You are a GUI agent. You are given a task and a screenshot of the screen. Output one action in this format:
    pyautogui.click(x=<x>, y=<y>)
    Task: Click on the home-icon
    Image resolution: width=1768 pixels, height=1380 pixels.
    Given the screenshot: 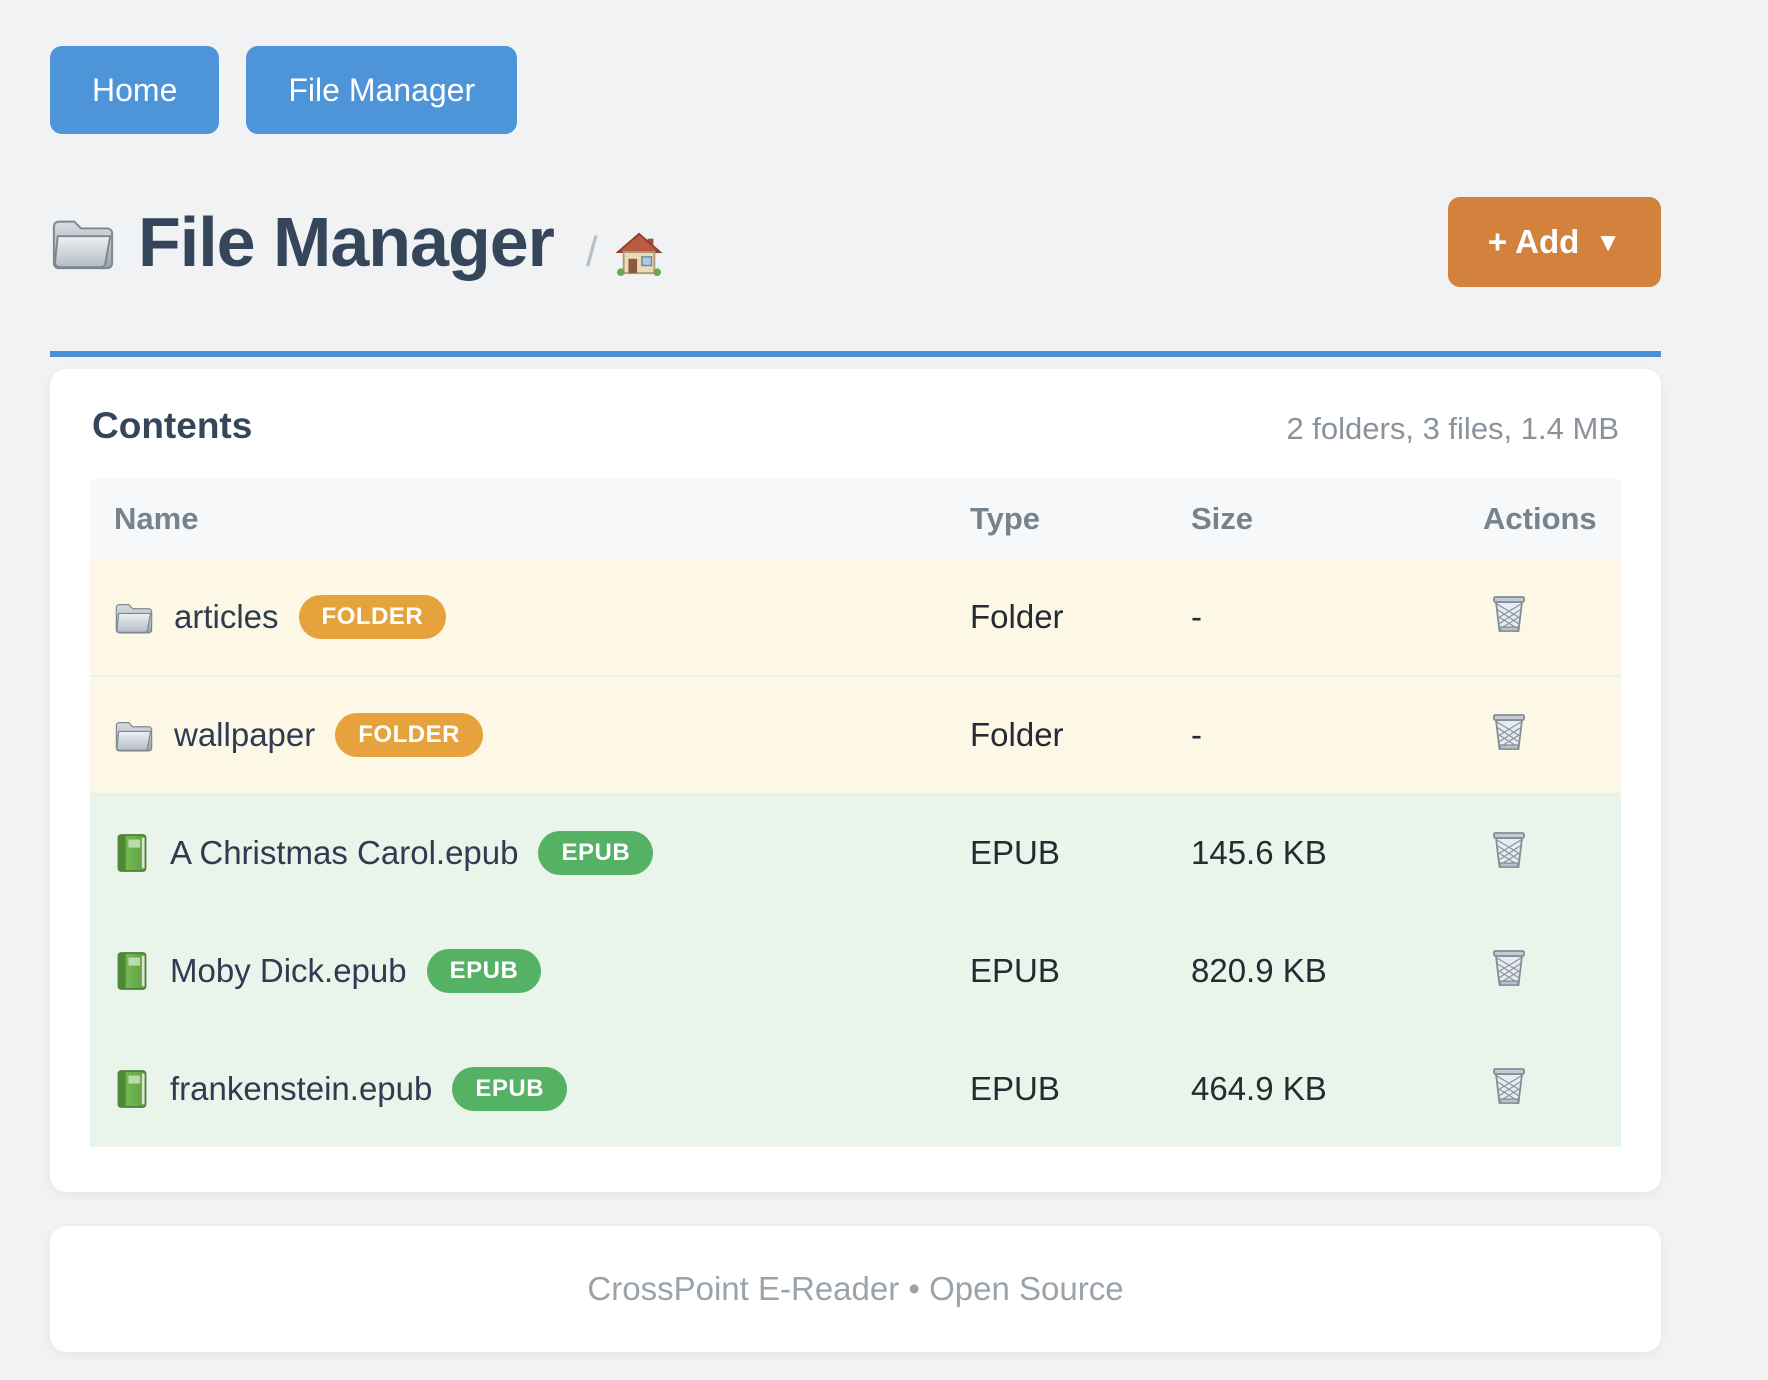 What is the action you would take?
    pyautogui.click(x=639, y=254)
    